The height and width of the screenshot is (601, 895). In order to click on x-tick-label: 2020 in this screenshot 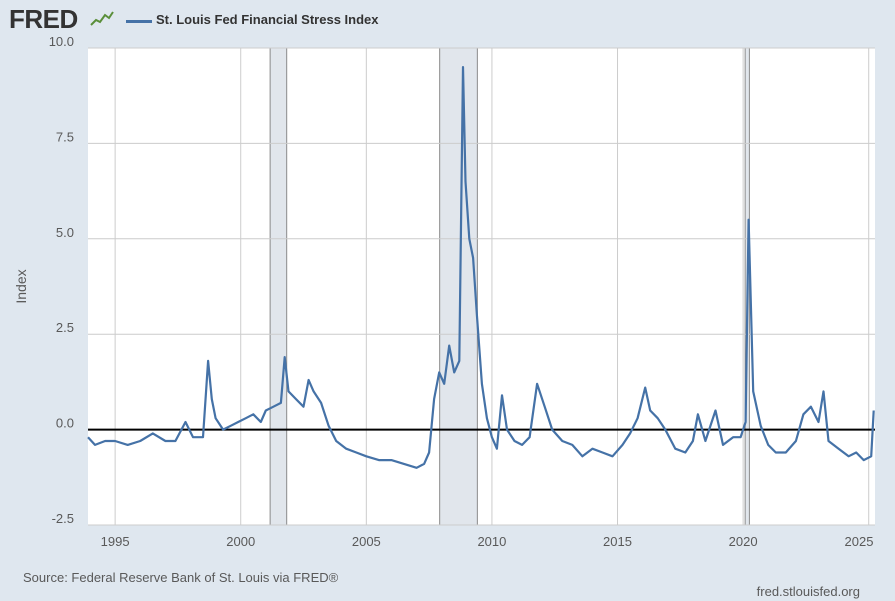, I will do `click(743, 541)`.